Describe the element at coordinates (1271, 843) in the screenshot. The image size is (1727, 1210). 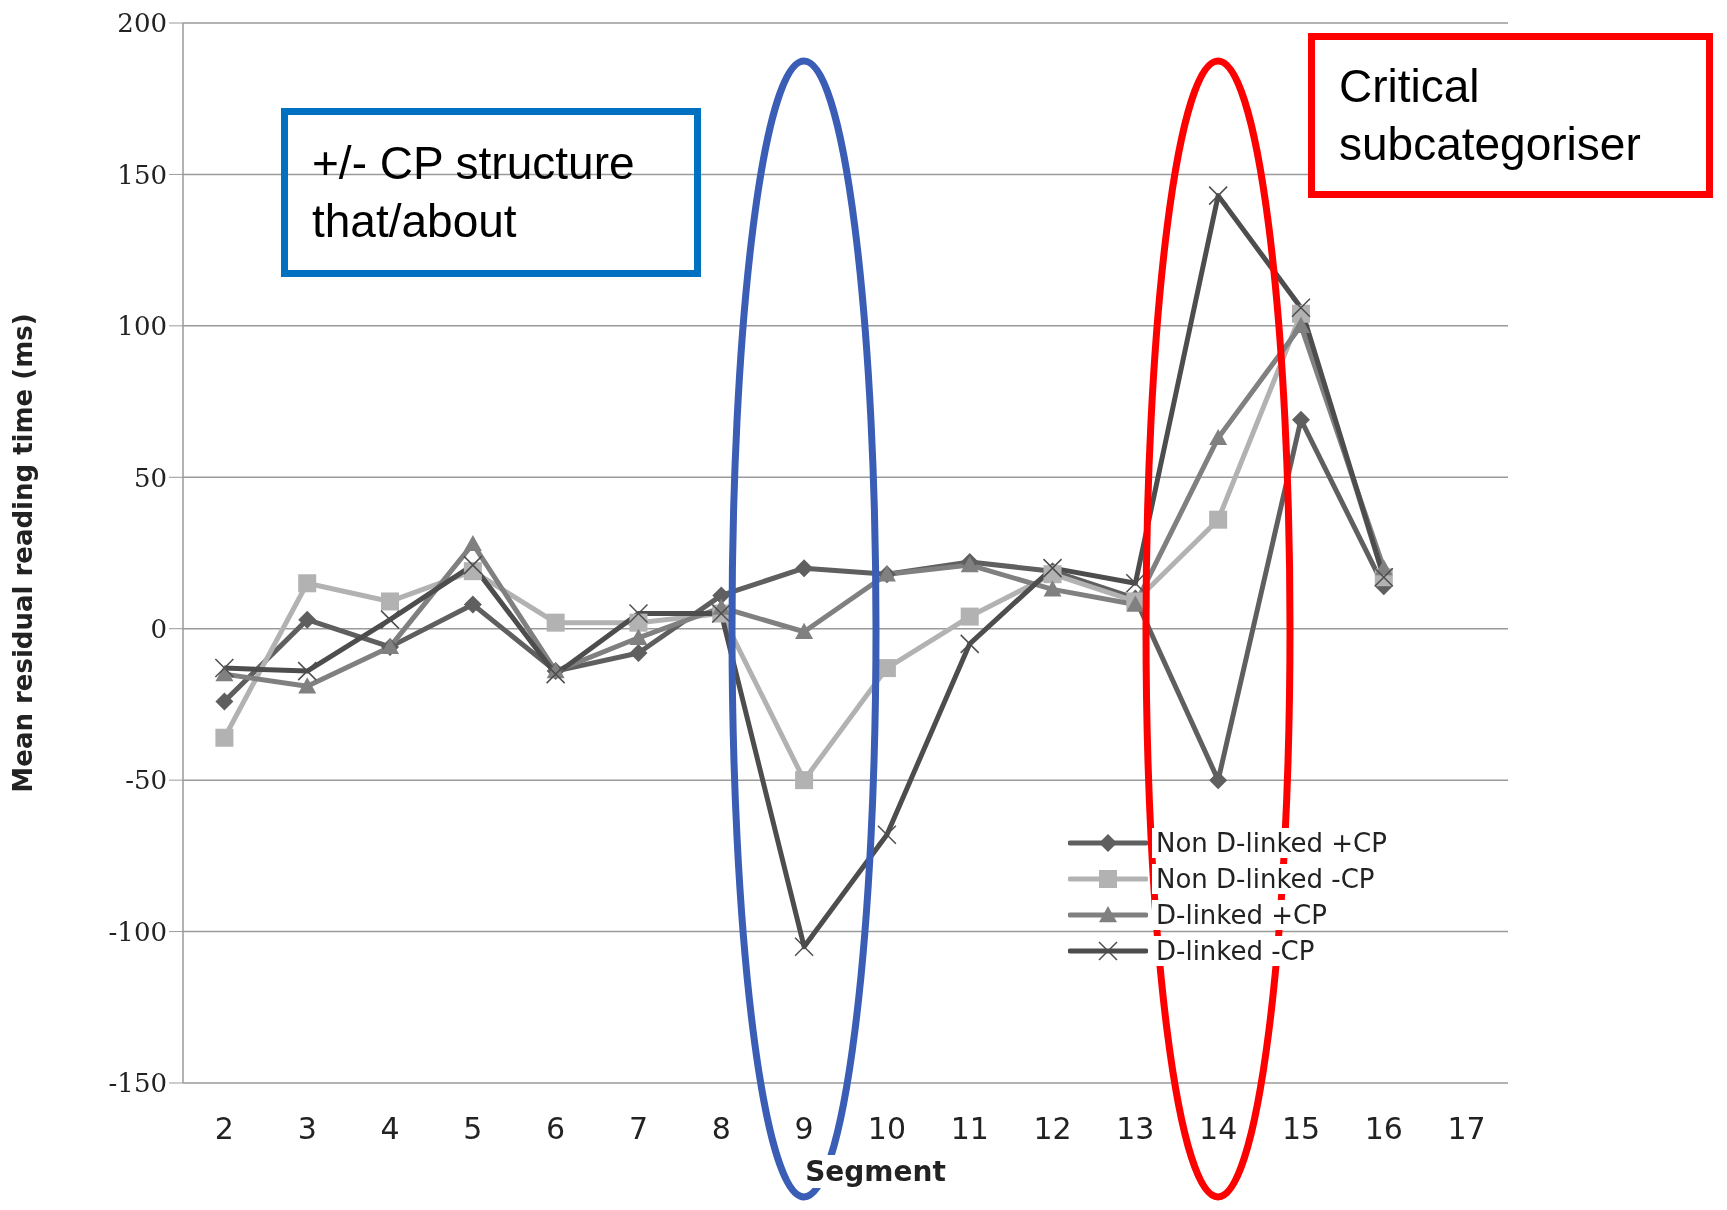
I see `legend-label: Non D-linked +CP` at that location.